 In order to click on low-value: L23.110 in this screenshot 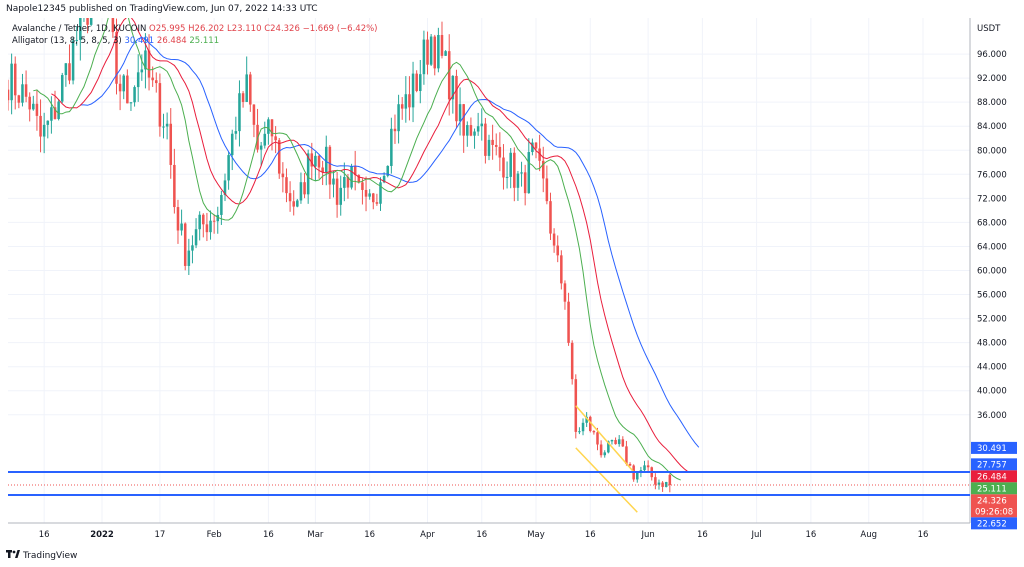, I will do `click(244, 29)`.